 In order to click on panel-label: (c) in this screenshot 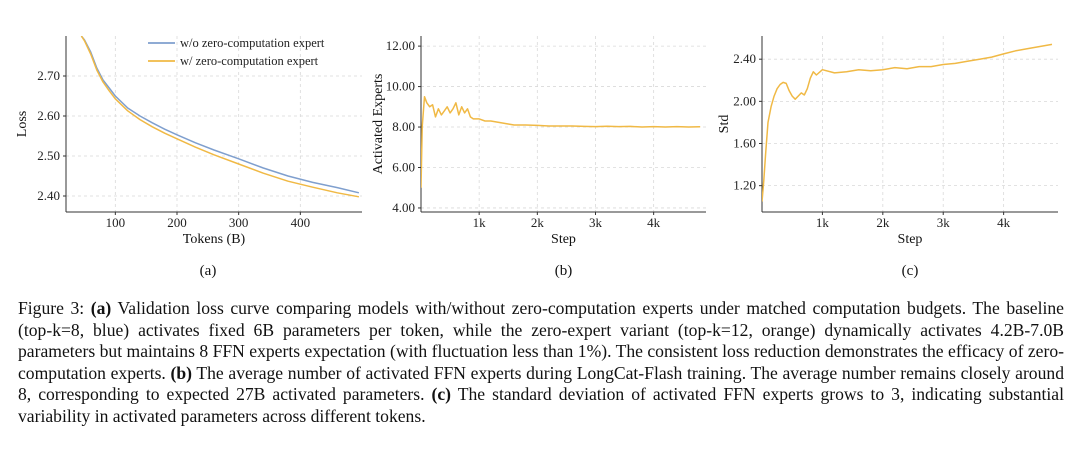, I will do `click(910, 271)`.